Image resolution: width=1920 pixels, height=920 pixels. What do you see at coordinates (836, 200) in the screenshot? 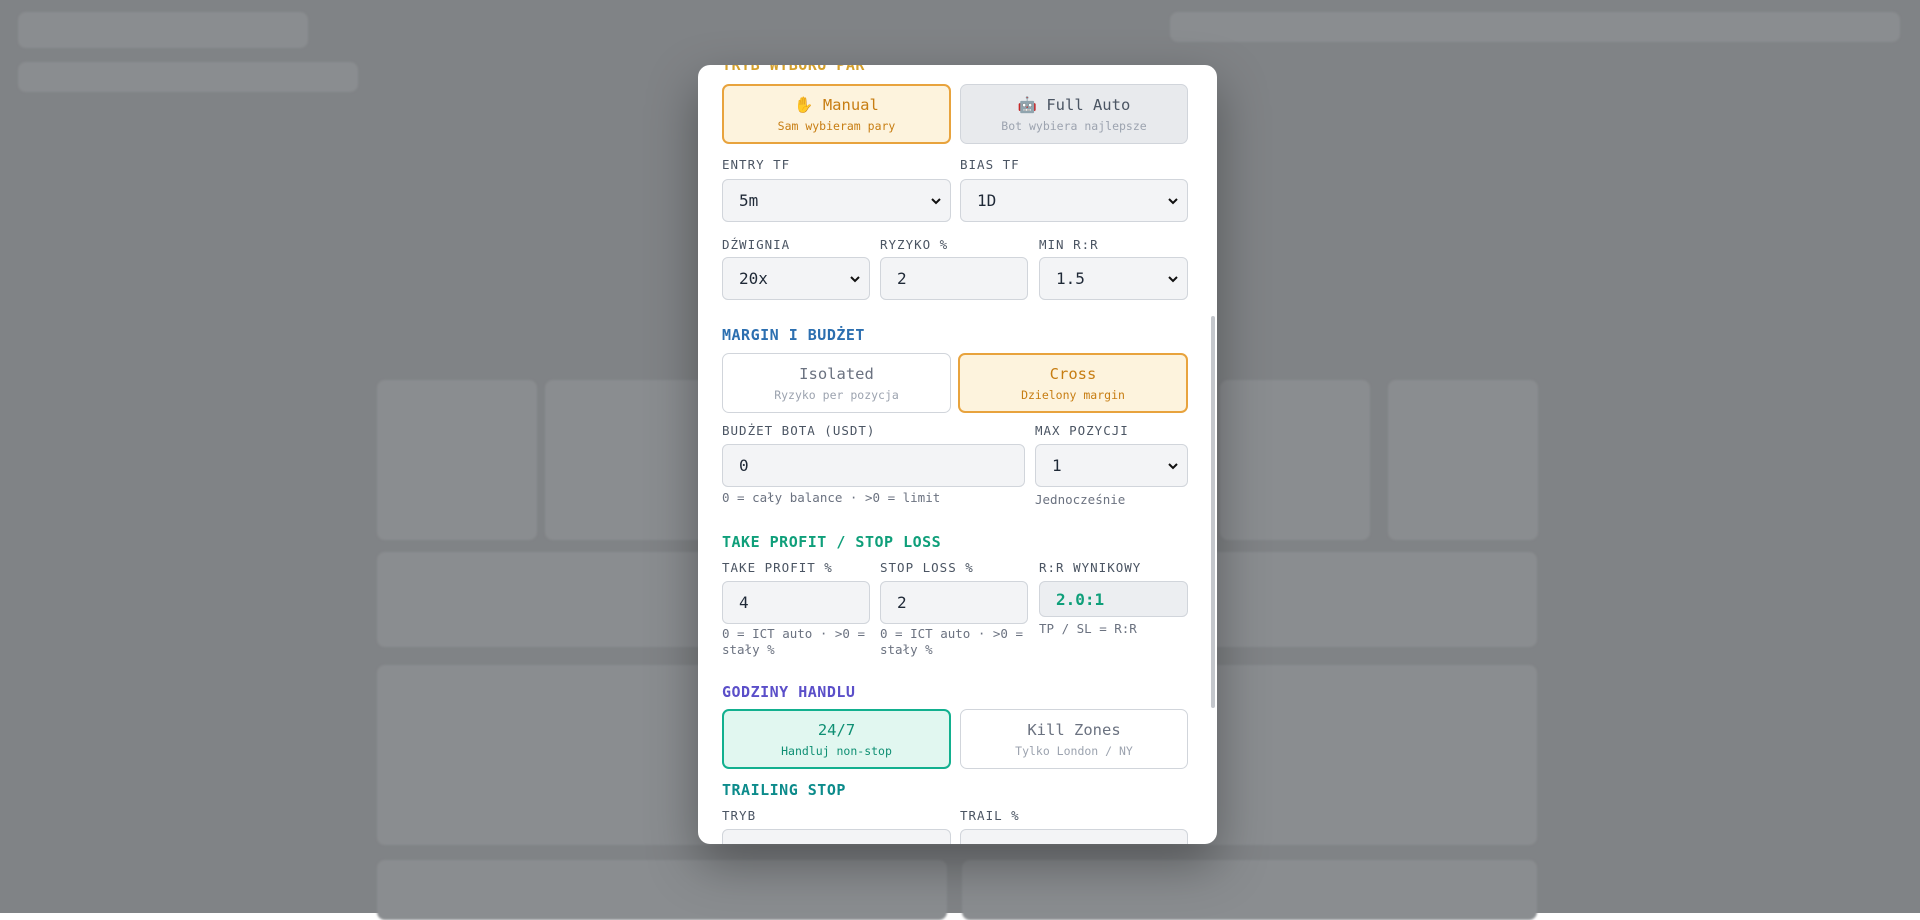
I see `select: 5m` at bounding box center [836, 200].